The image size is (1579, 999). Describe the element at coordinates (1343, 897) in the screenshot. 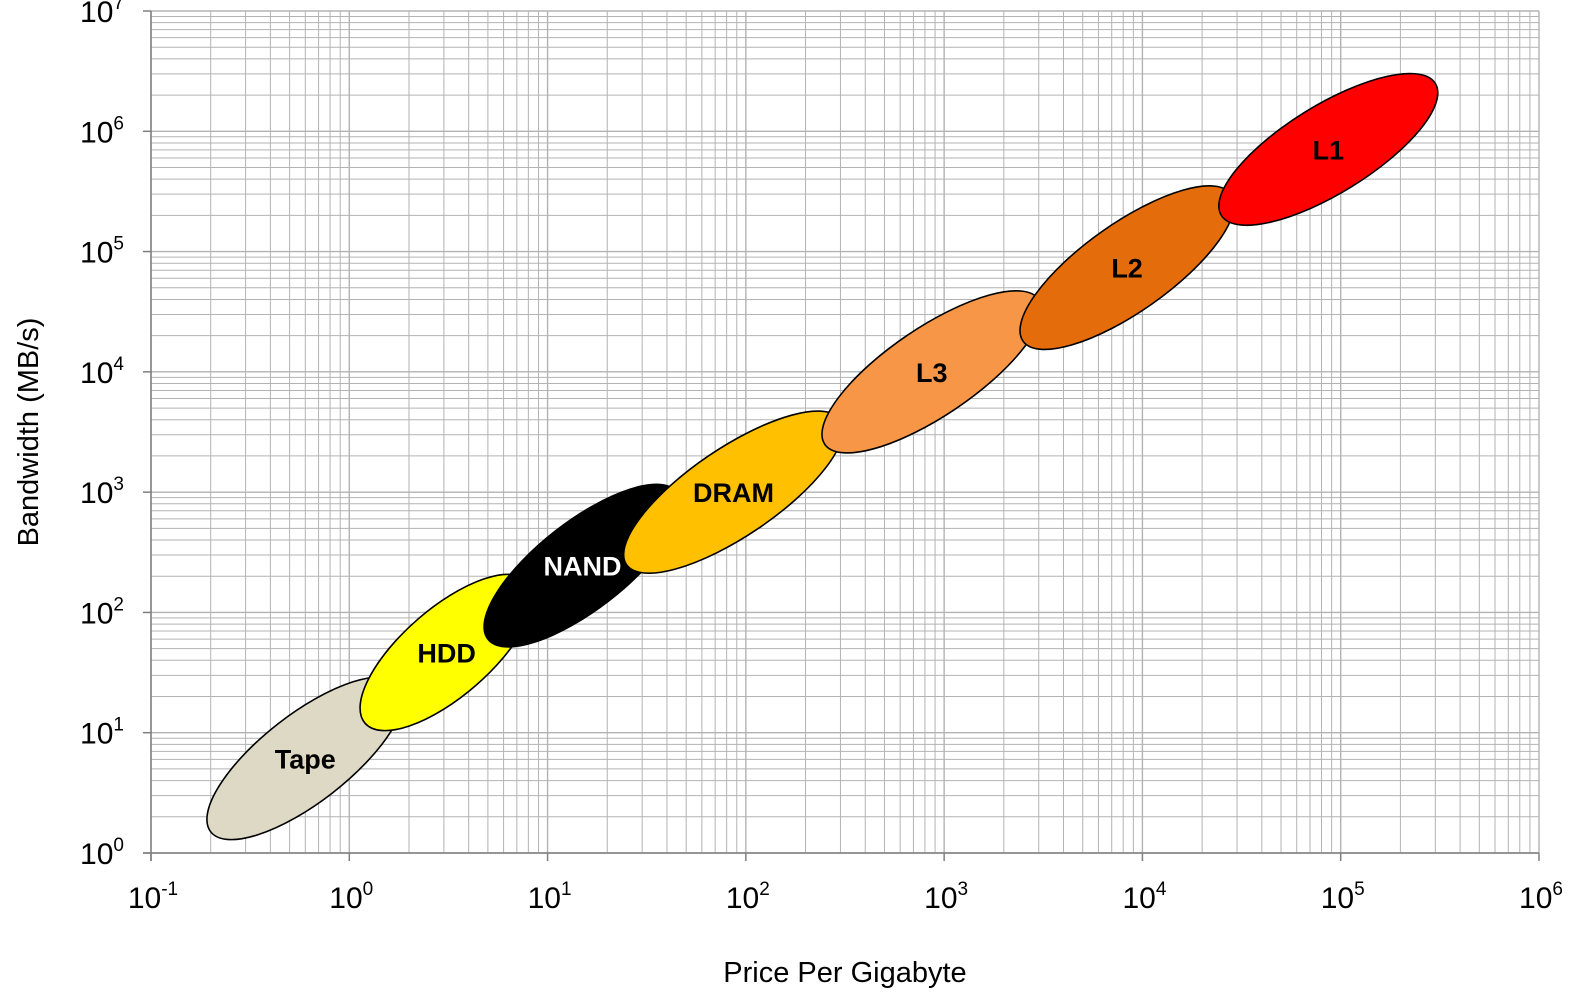

I see `x-tick-label: 10⁵` at that location.